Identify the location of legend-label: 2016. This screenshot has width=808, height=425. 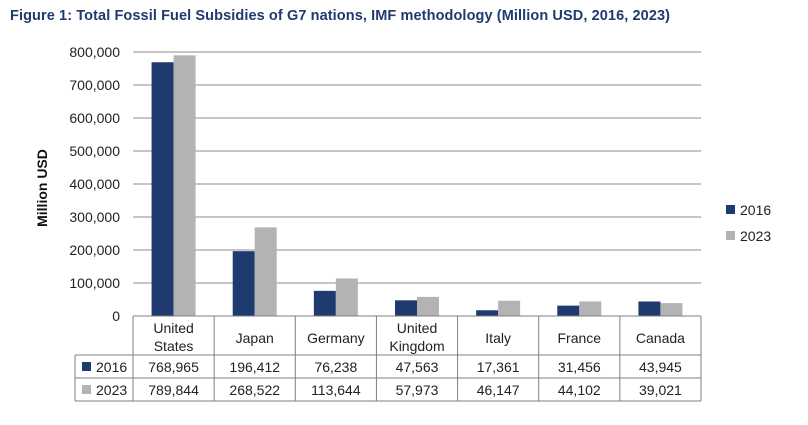
(755, 210).